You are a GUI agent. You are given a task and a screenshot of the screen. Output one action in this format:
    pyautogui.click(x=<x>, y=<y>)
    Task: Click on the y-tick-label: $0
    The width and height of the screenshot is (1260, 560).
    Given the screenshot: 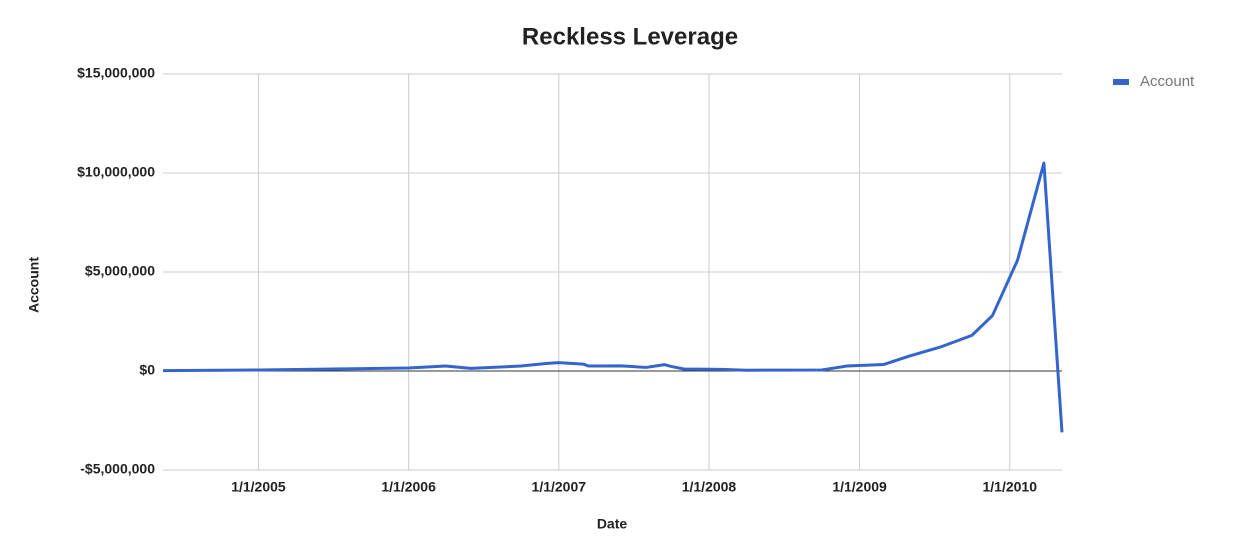 What is the action you would take?
    pyautogui.click(x=147, y=370)
    